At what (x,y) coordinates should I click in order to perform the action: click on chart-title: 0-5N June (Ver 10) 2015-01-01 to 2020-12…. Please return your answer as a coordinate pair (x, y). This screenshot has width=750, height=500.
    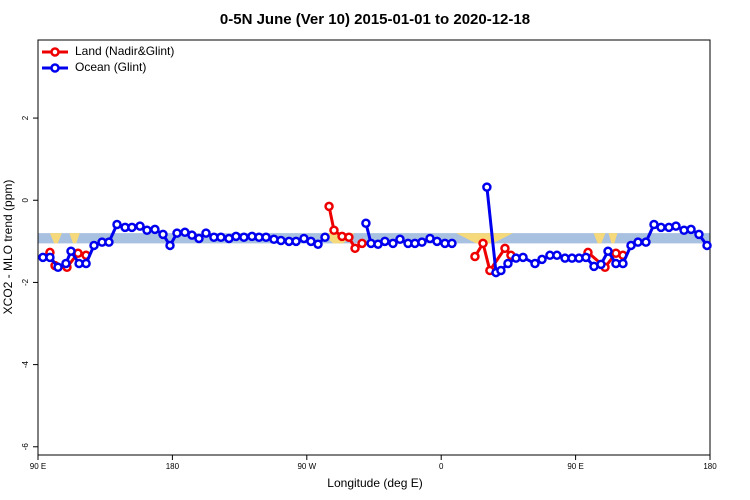
    Looking at the image, I should click on (375, 19).